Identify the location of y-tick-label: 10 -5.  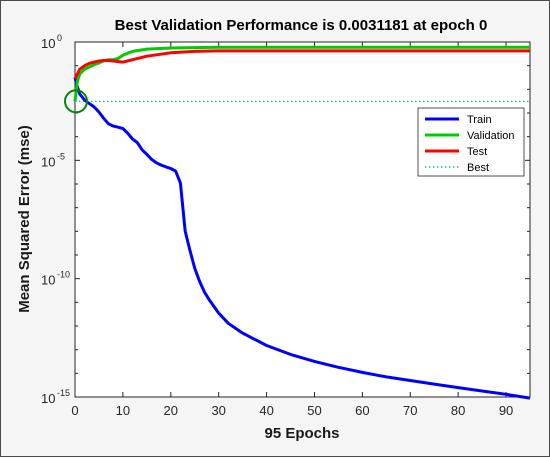
(53, 160).